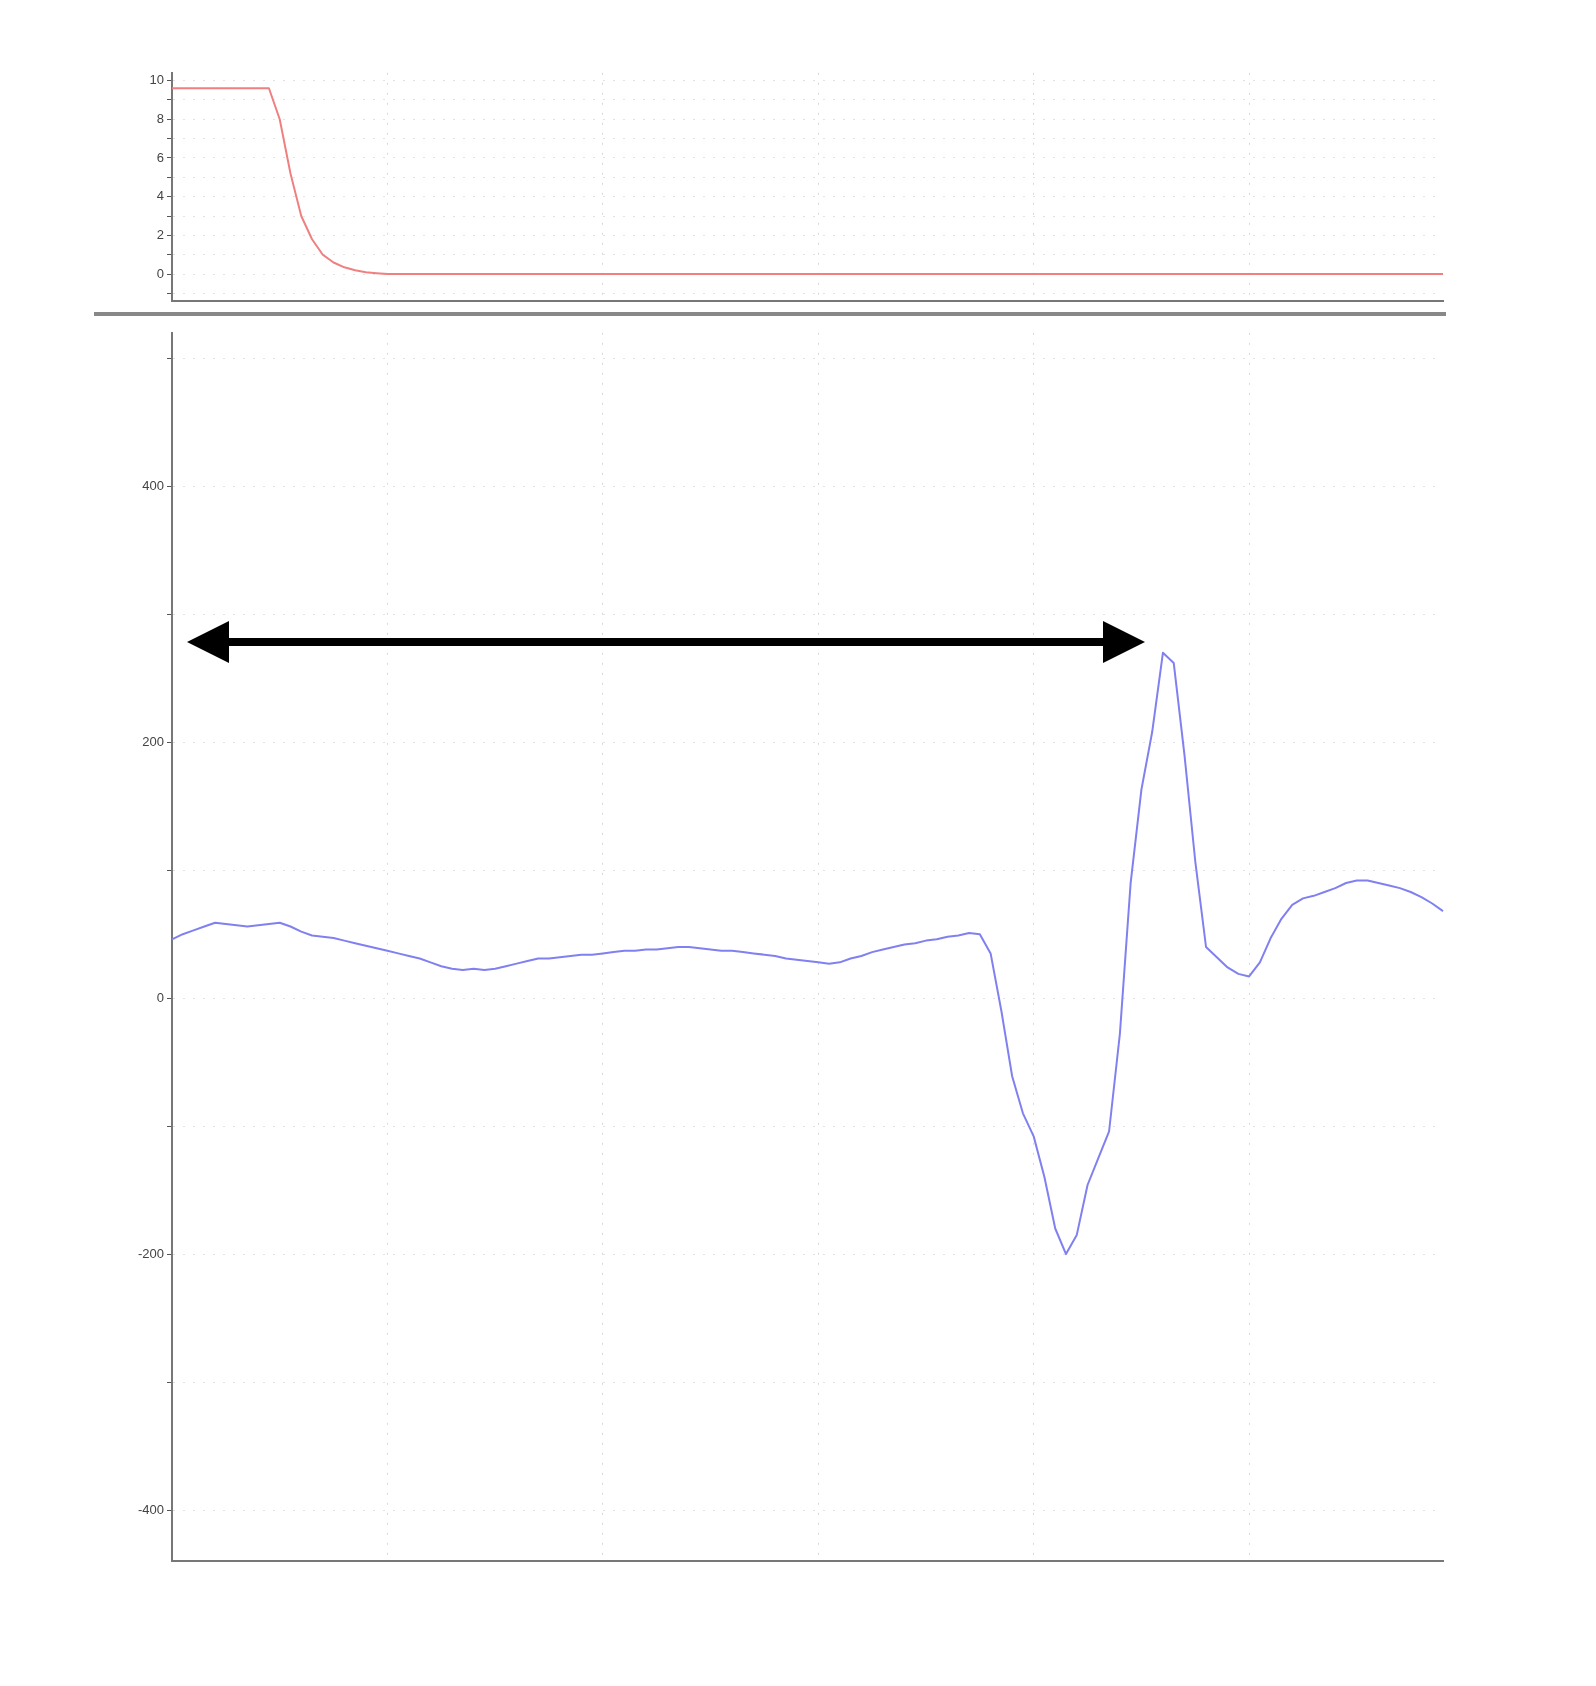  What do you see at coordinates (160, 157) in the screenshot?
I see `y-tick-label: 6` at bounding box center [160, 157].